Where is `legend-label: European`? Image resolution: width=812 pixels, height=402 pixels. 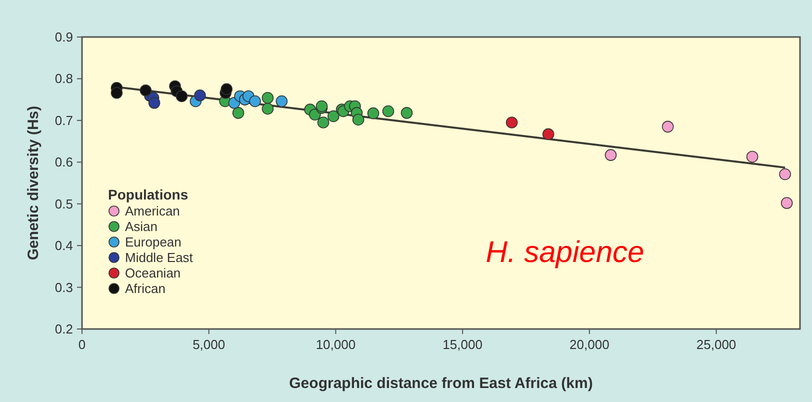 legend-label: European is located at coordinates (153, 242).